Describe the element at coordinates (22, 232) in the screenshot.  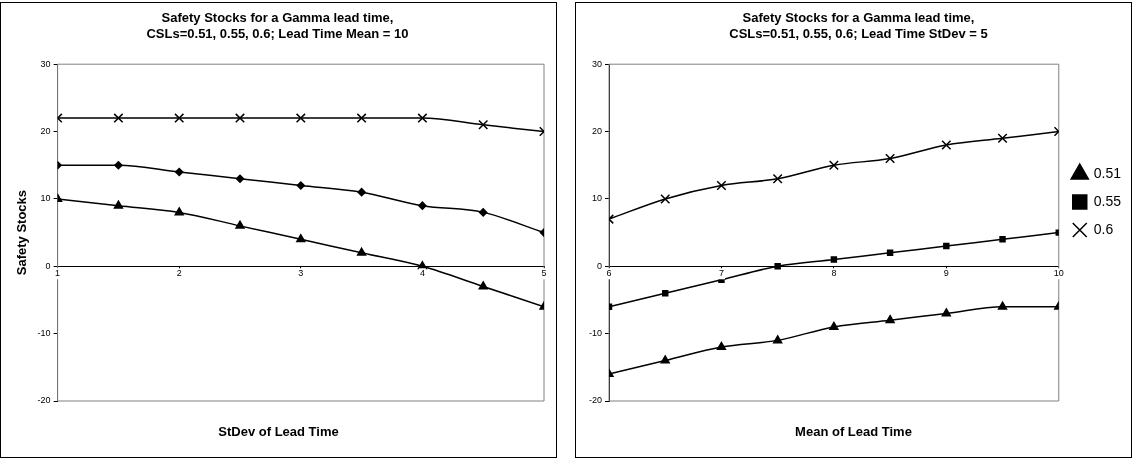
I see `y-axis-title: Safety Stocks` at that location.